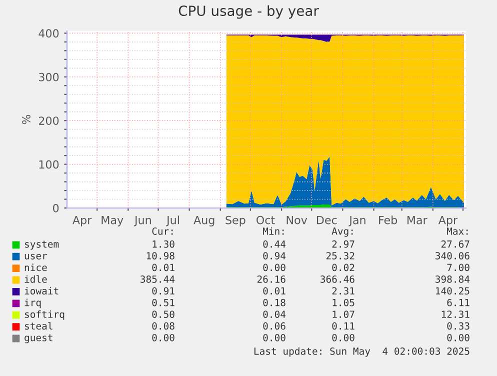  Describe the element at coordinates (36, 257) in the screenshot. I see `legend-label: user` at that location.